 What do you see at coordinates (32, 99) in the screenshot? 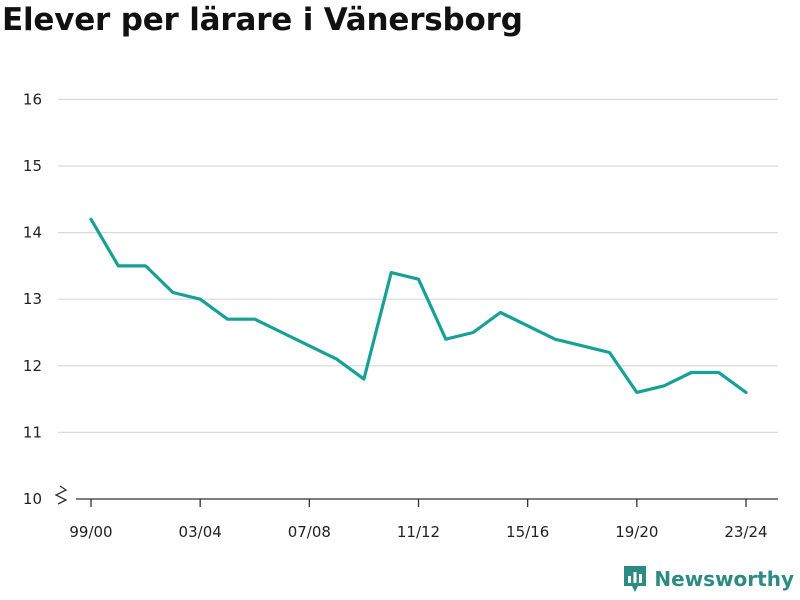
I see `y-tick-label: 16` at bounding box center [32, 99].